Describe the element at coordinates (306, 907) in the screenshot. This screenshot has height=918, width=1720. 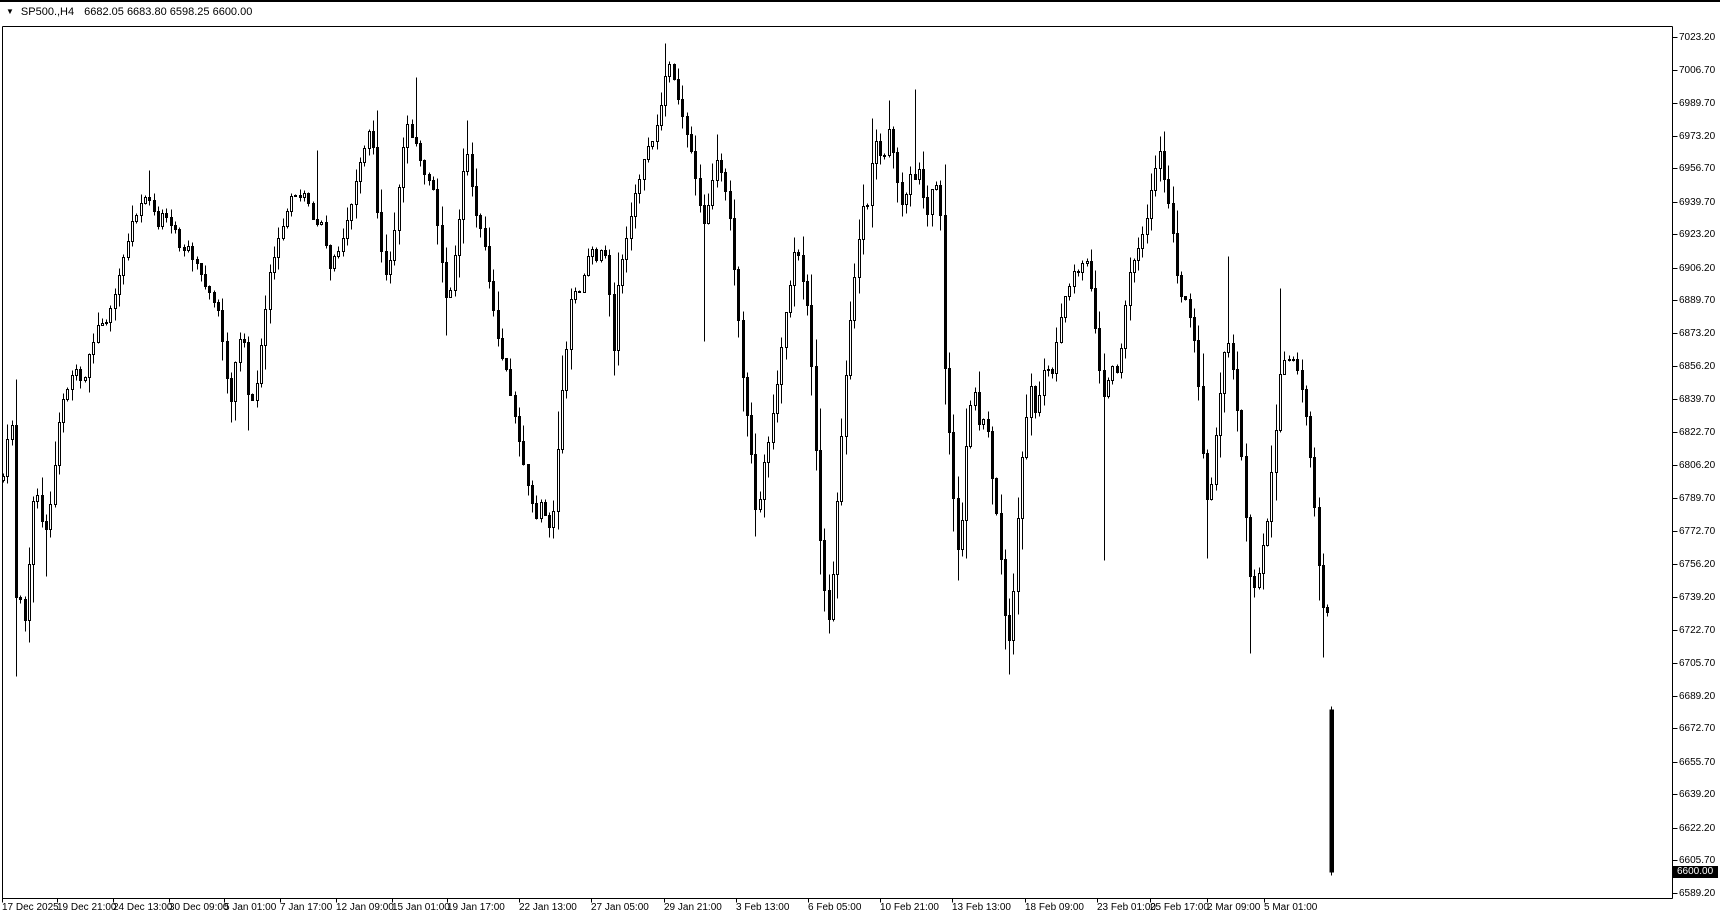
I see `time-axis-label: 7 Jan 17:00` at that location.